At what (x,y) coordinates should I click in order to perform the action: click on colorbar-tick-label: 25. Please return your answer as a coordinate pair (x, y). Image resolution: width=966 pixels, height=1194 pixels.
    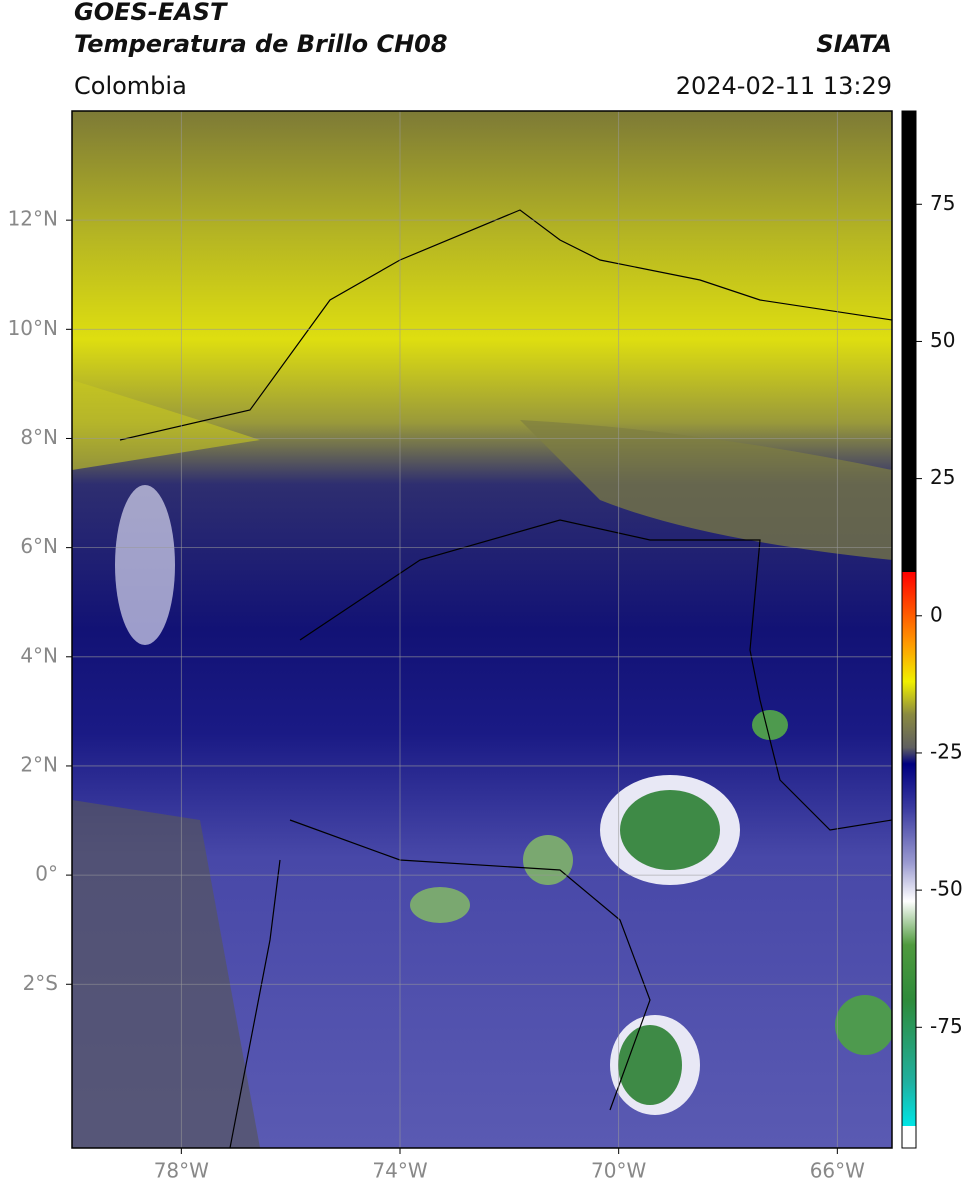
    Looking at the image, I should click on (942, 477).